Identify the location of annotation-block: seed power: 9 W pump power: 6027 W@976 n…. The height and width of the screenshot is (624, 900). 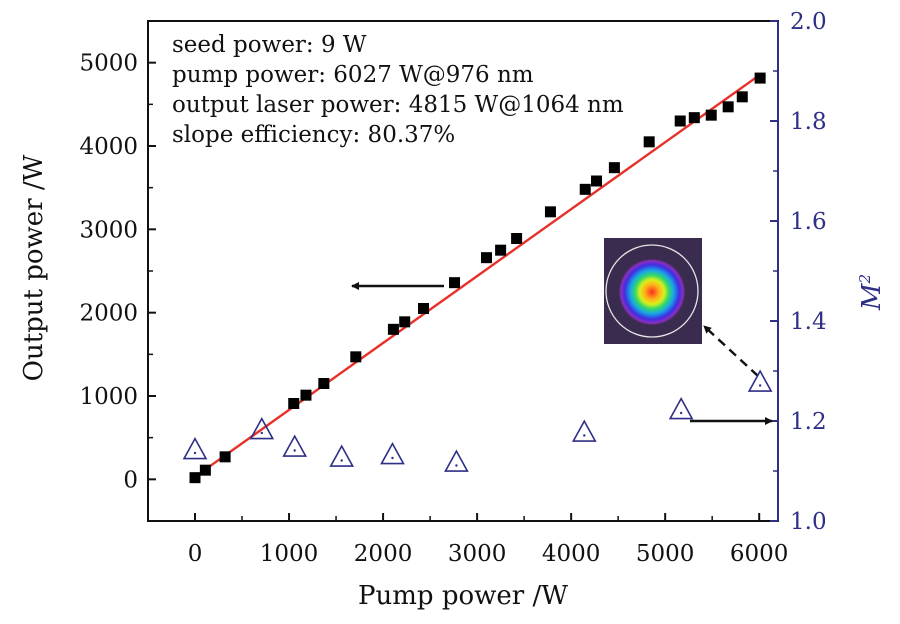
(398, 90).